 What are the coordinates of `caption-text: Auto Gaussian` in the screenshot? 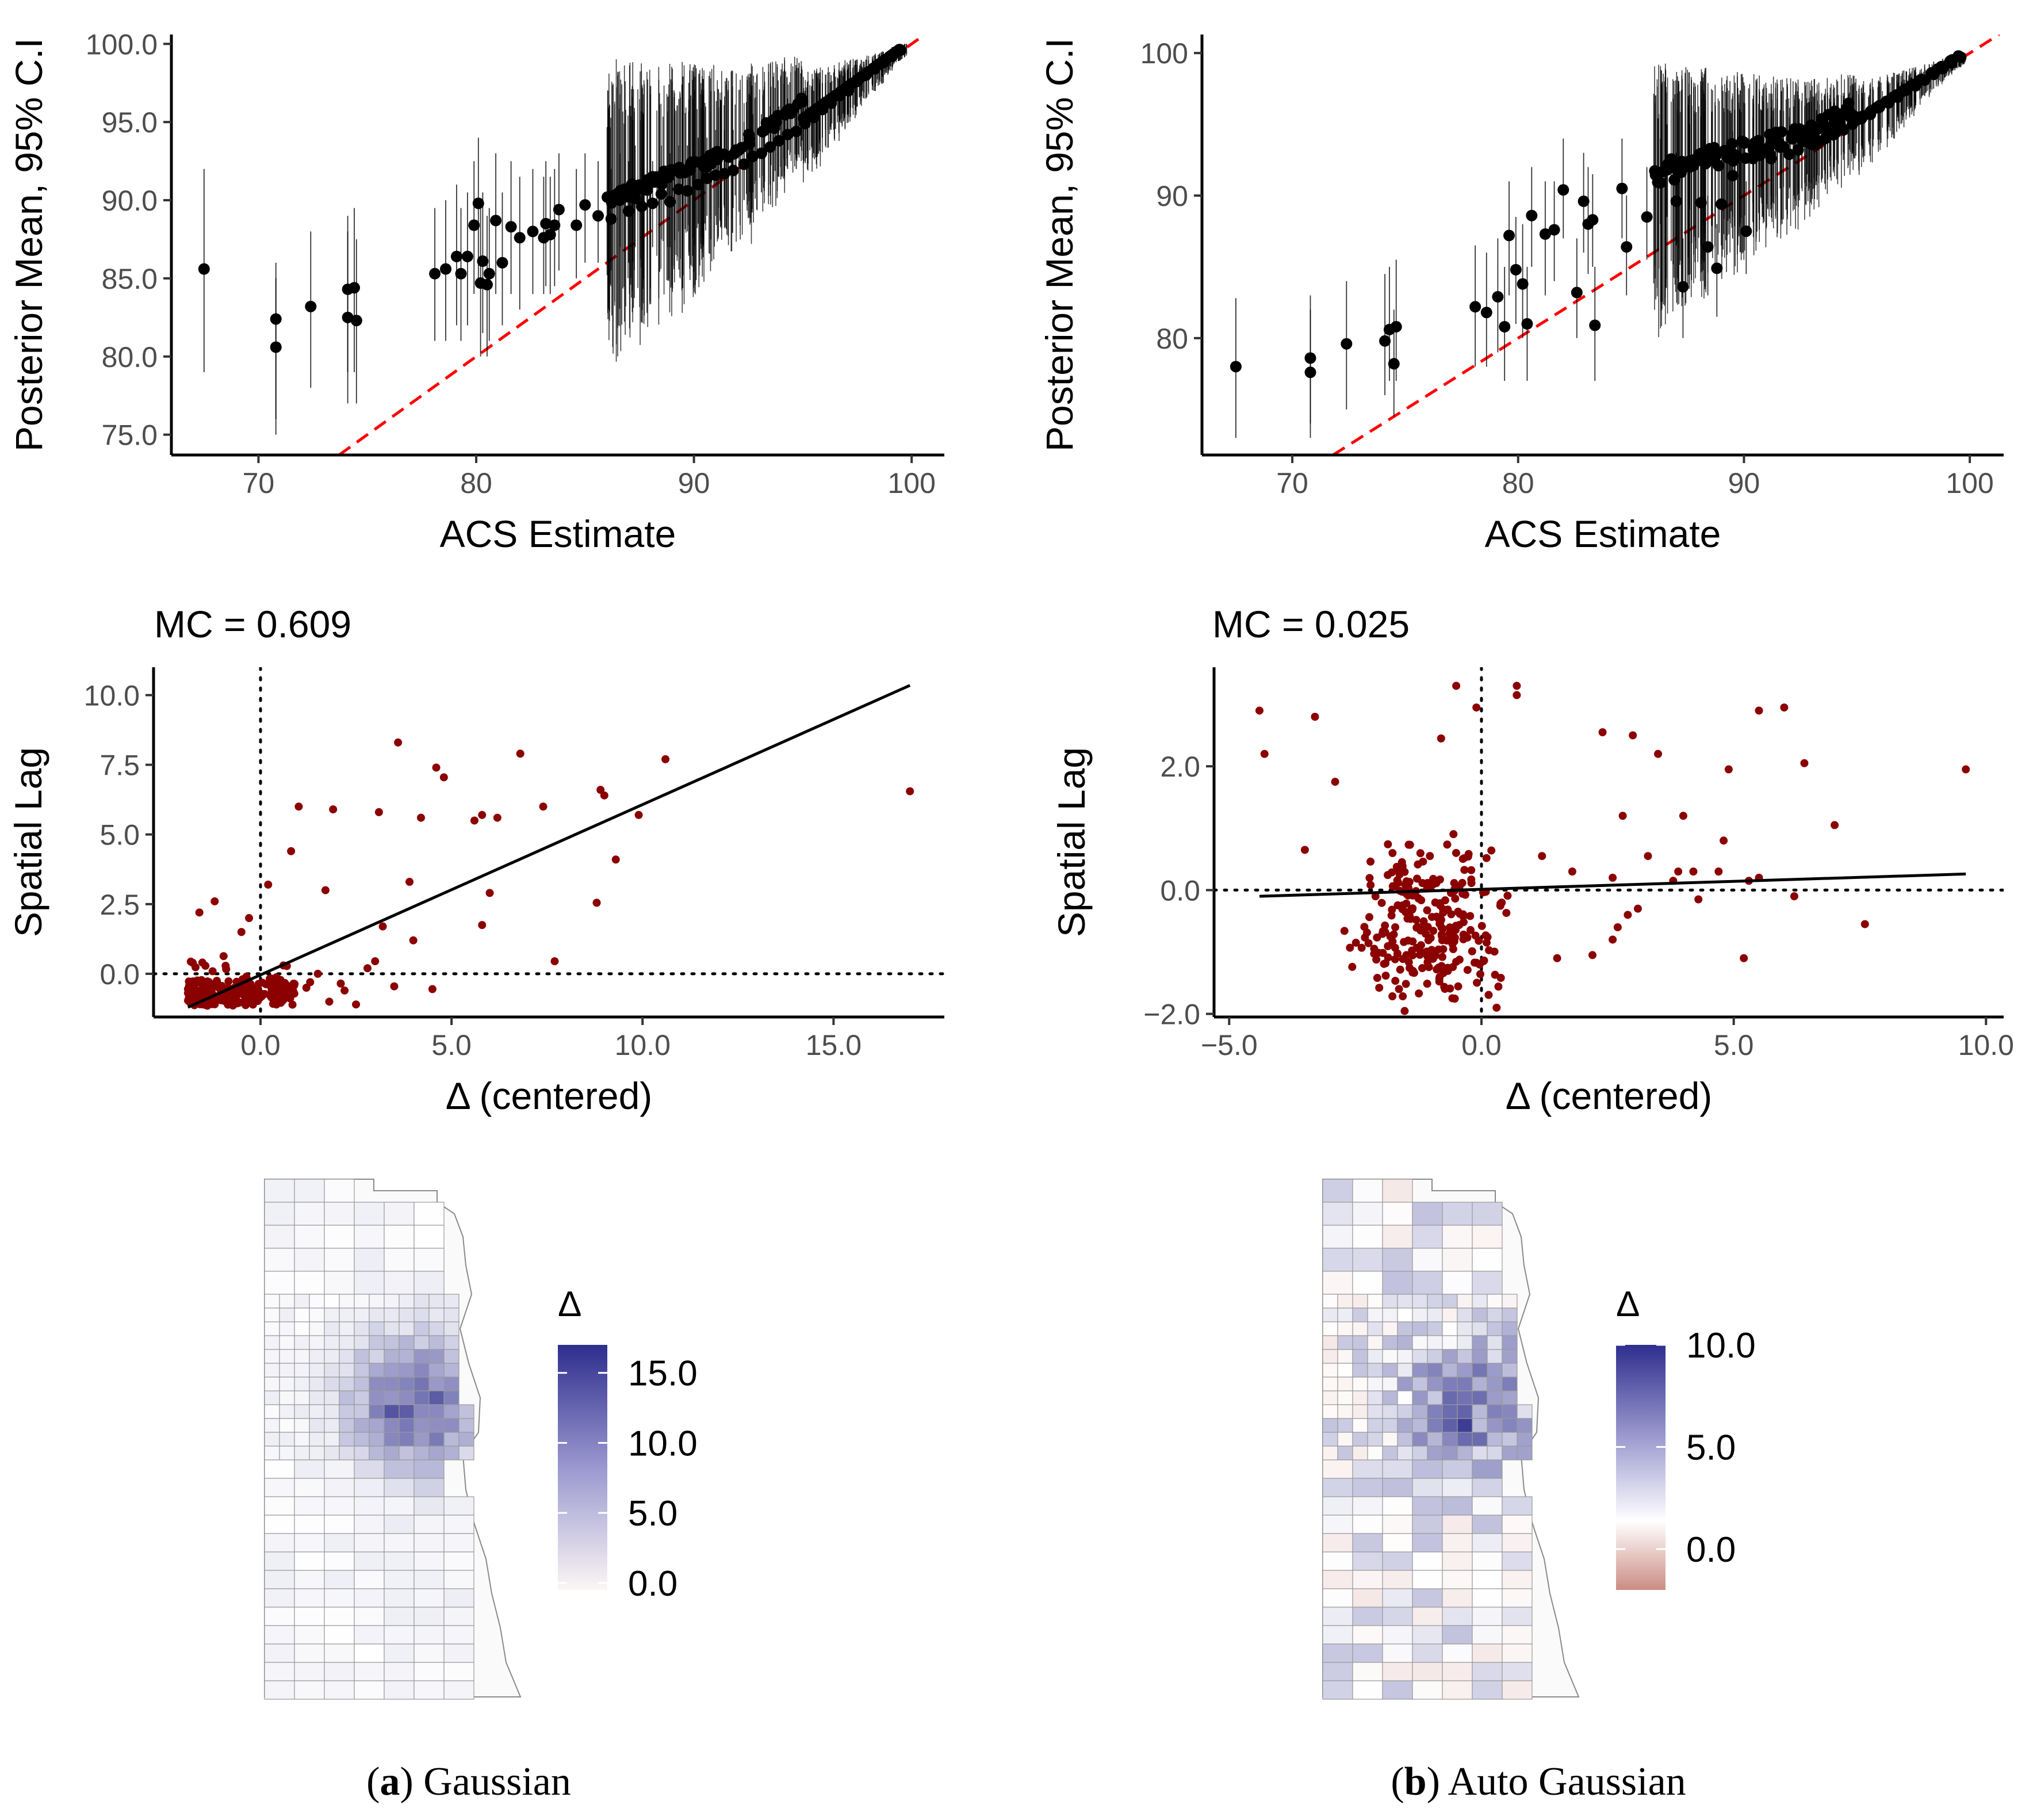 It's located at (1567, 1782).